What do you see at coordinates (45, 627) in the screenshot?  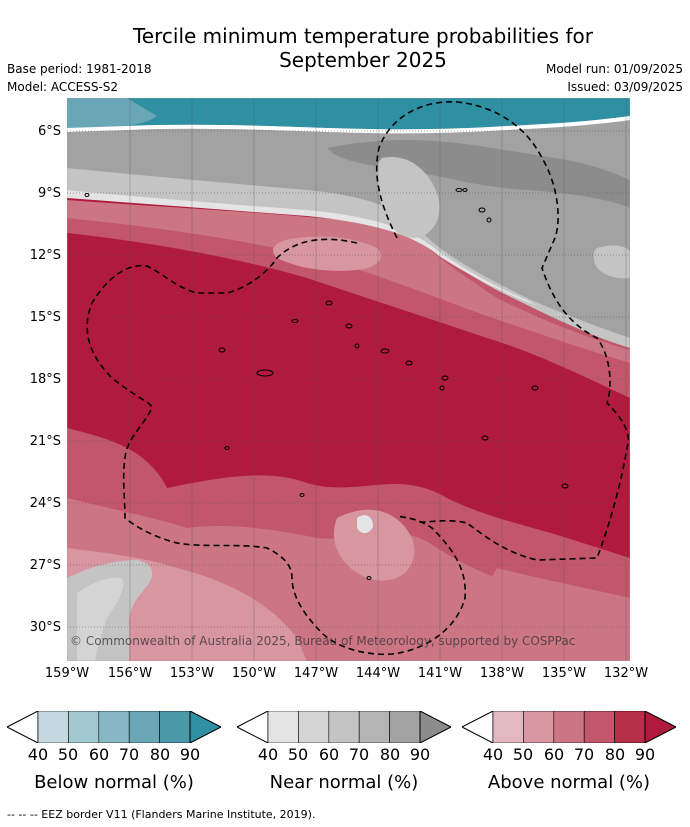 I see `y-label-30s: 30°S` at bounding box center [45, 627].